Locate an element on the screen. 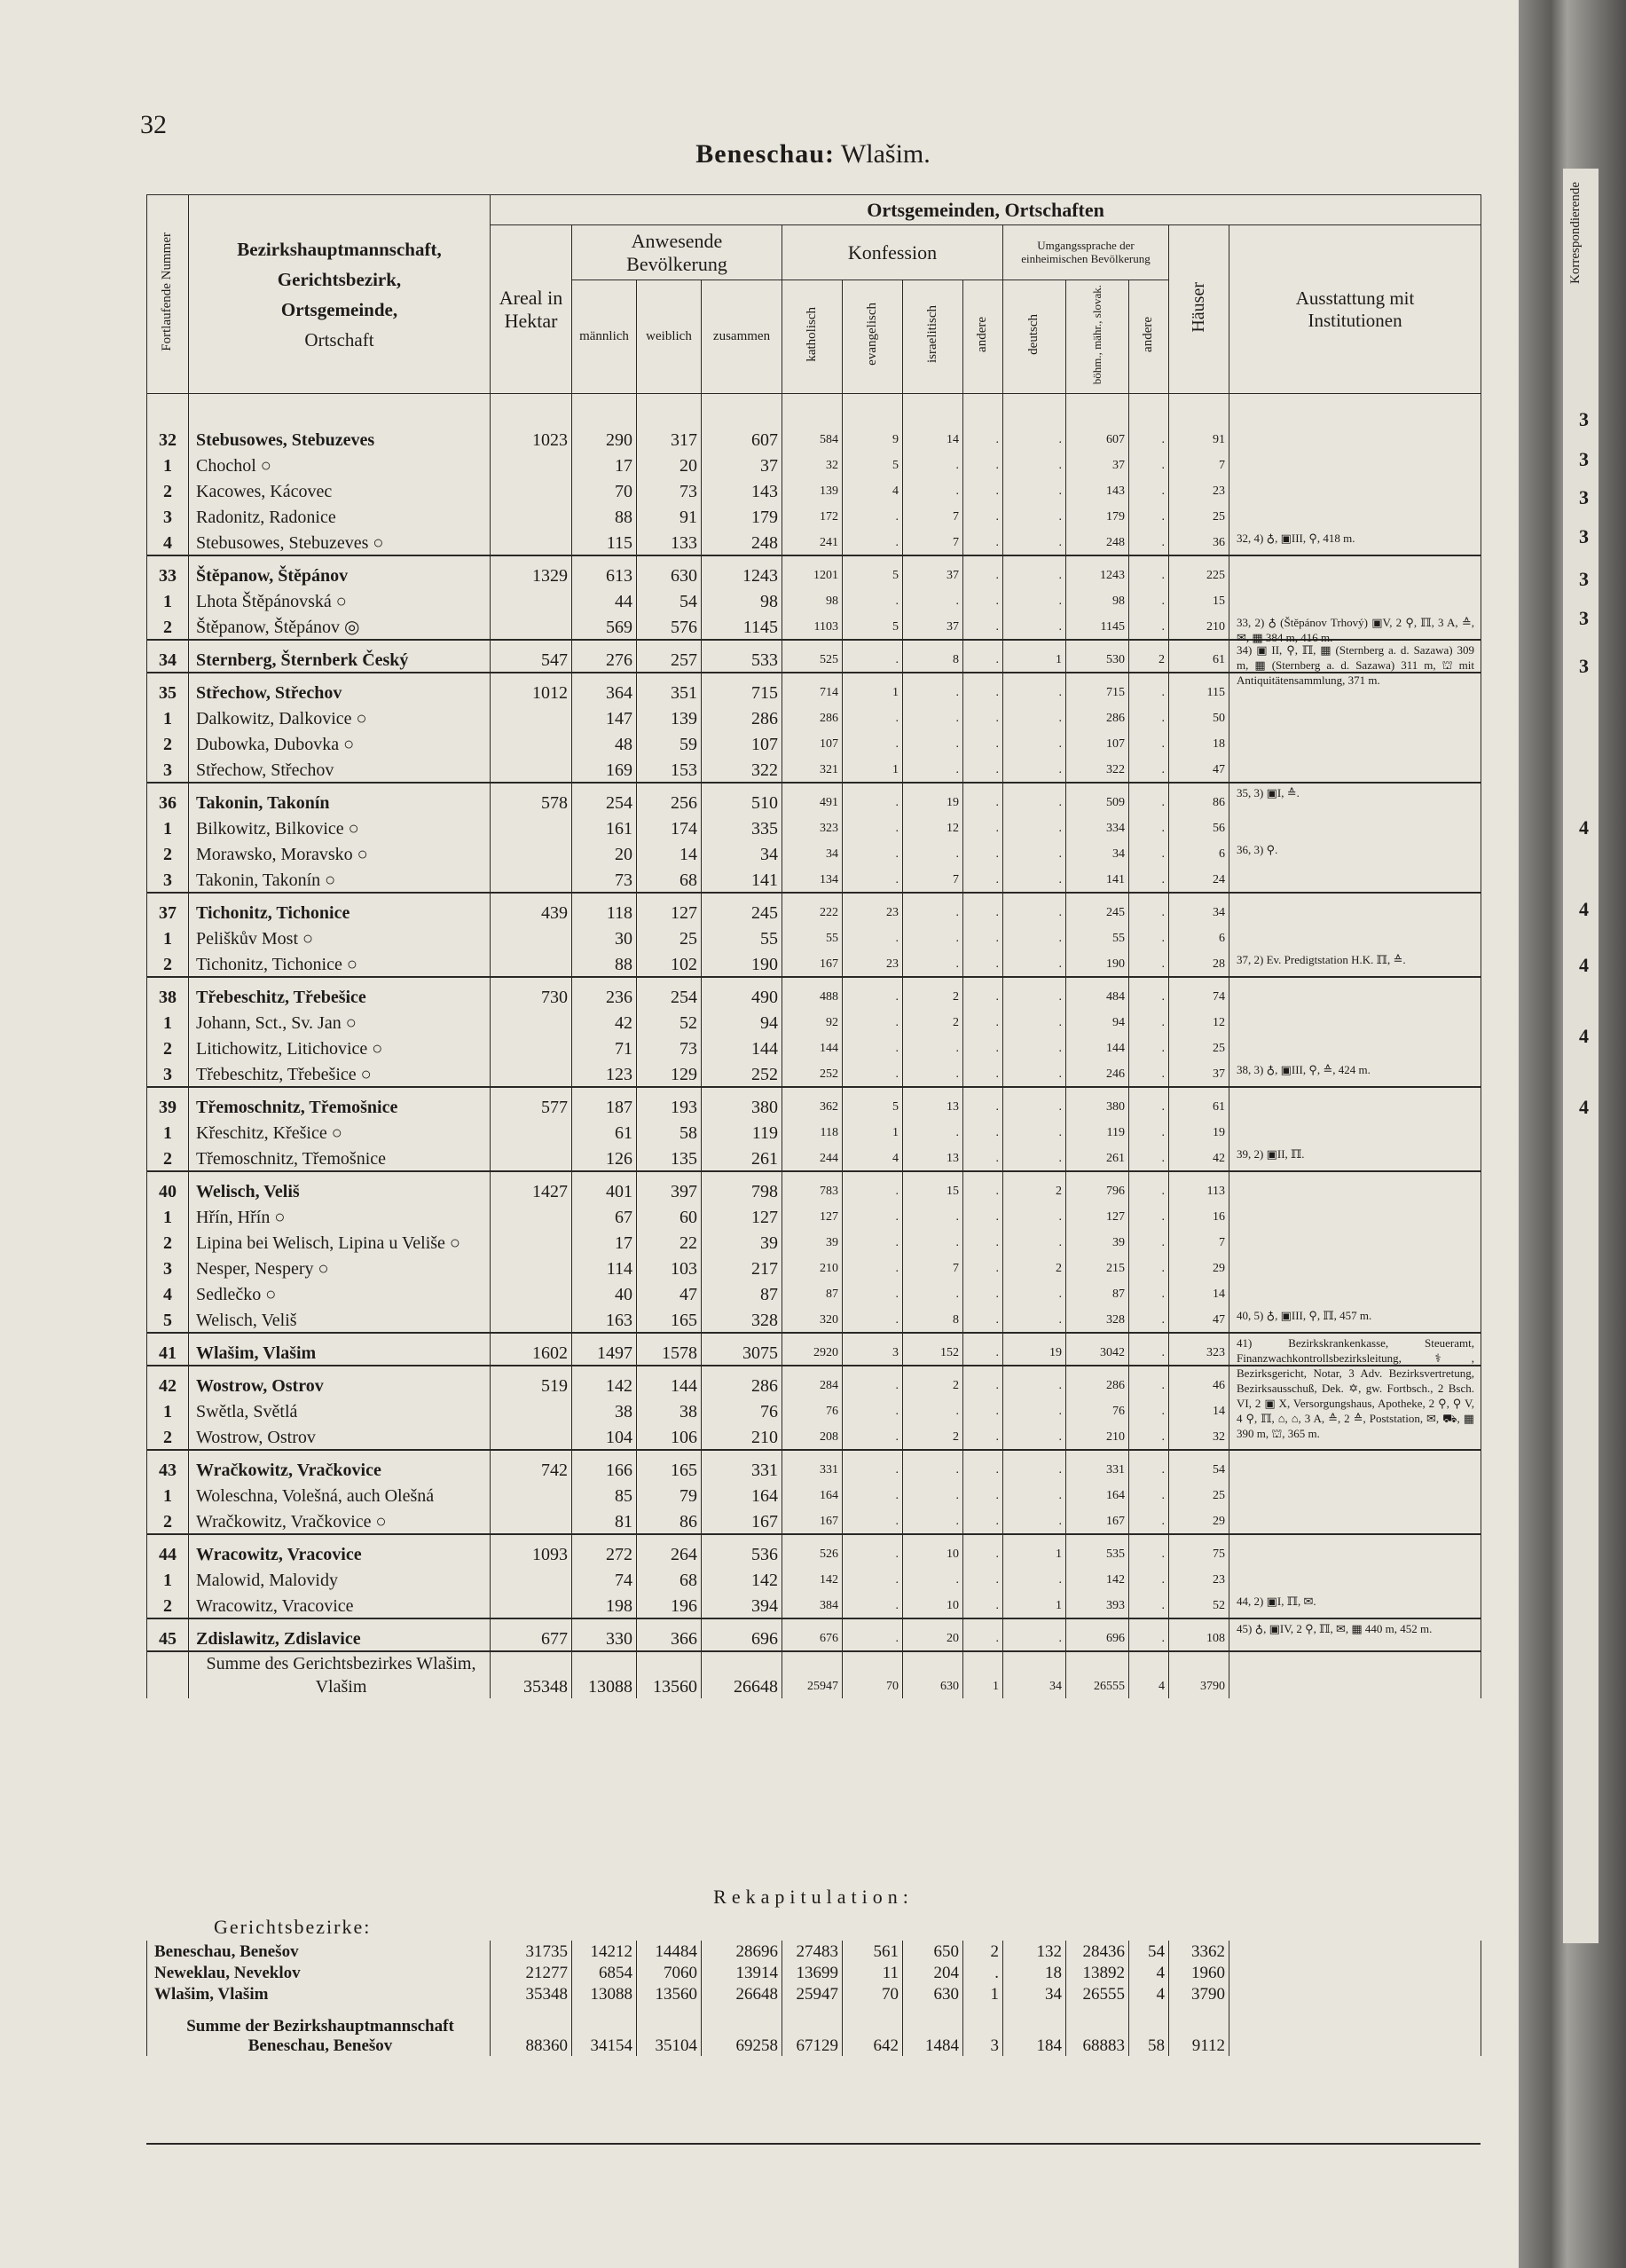 Image resolution: width=1626 pixels, height=2268 pixels. place-name: Třemoschnitz, Třemošnice is located at coordinates (291, 1159).